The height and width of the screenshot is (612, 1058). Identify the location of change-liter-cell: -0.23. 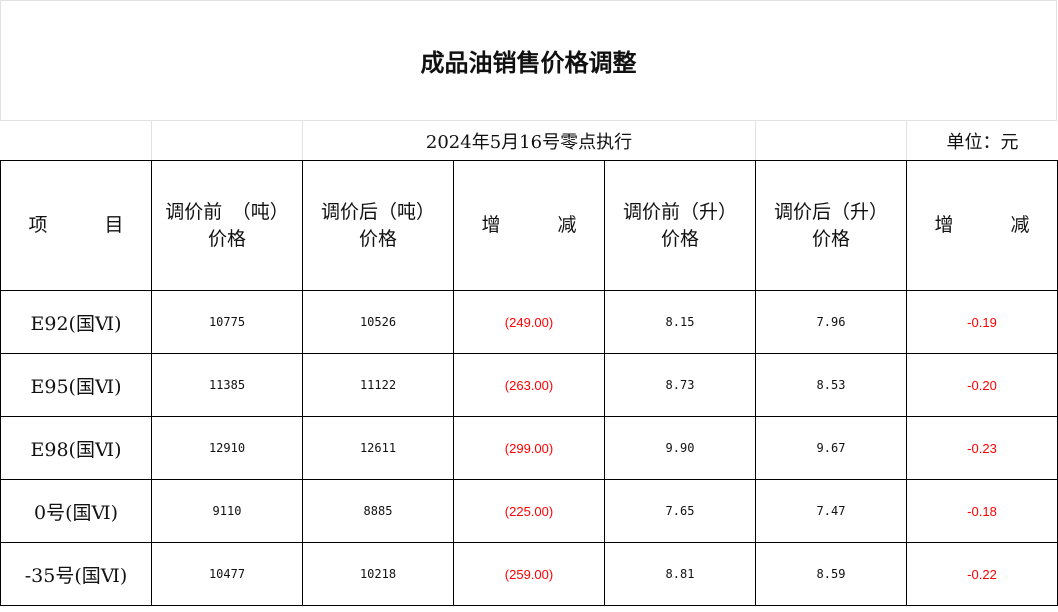
(982, 448).